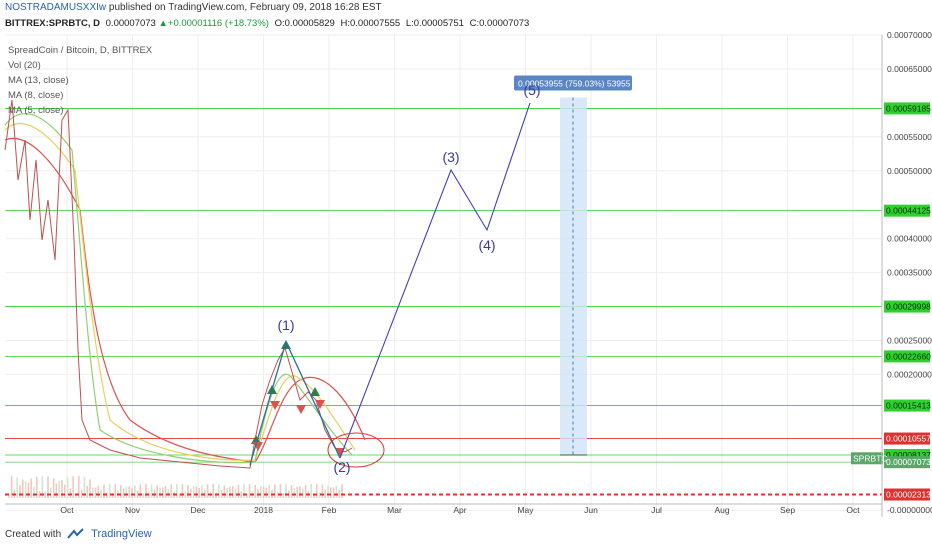  Describe the element at coordinates (438, 23) in the screenshot. I see `low-value: 0.00005751` at that location.